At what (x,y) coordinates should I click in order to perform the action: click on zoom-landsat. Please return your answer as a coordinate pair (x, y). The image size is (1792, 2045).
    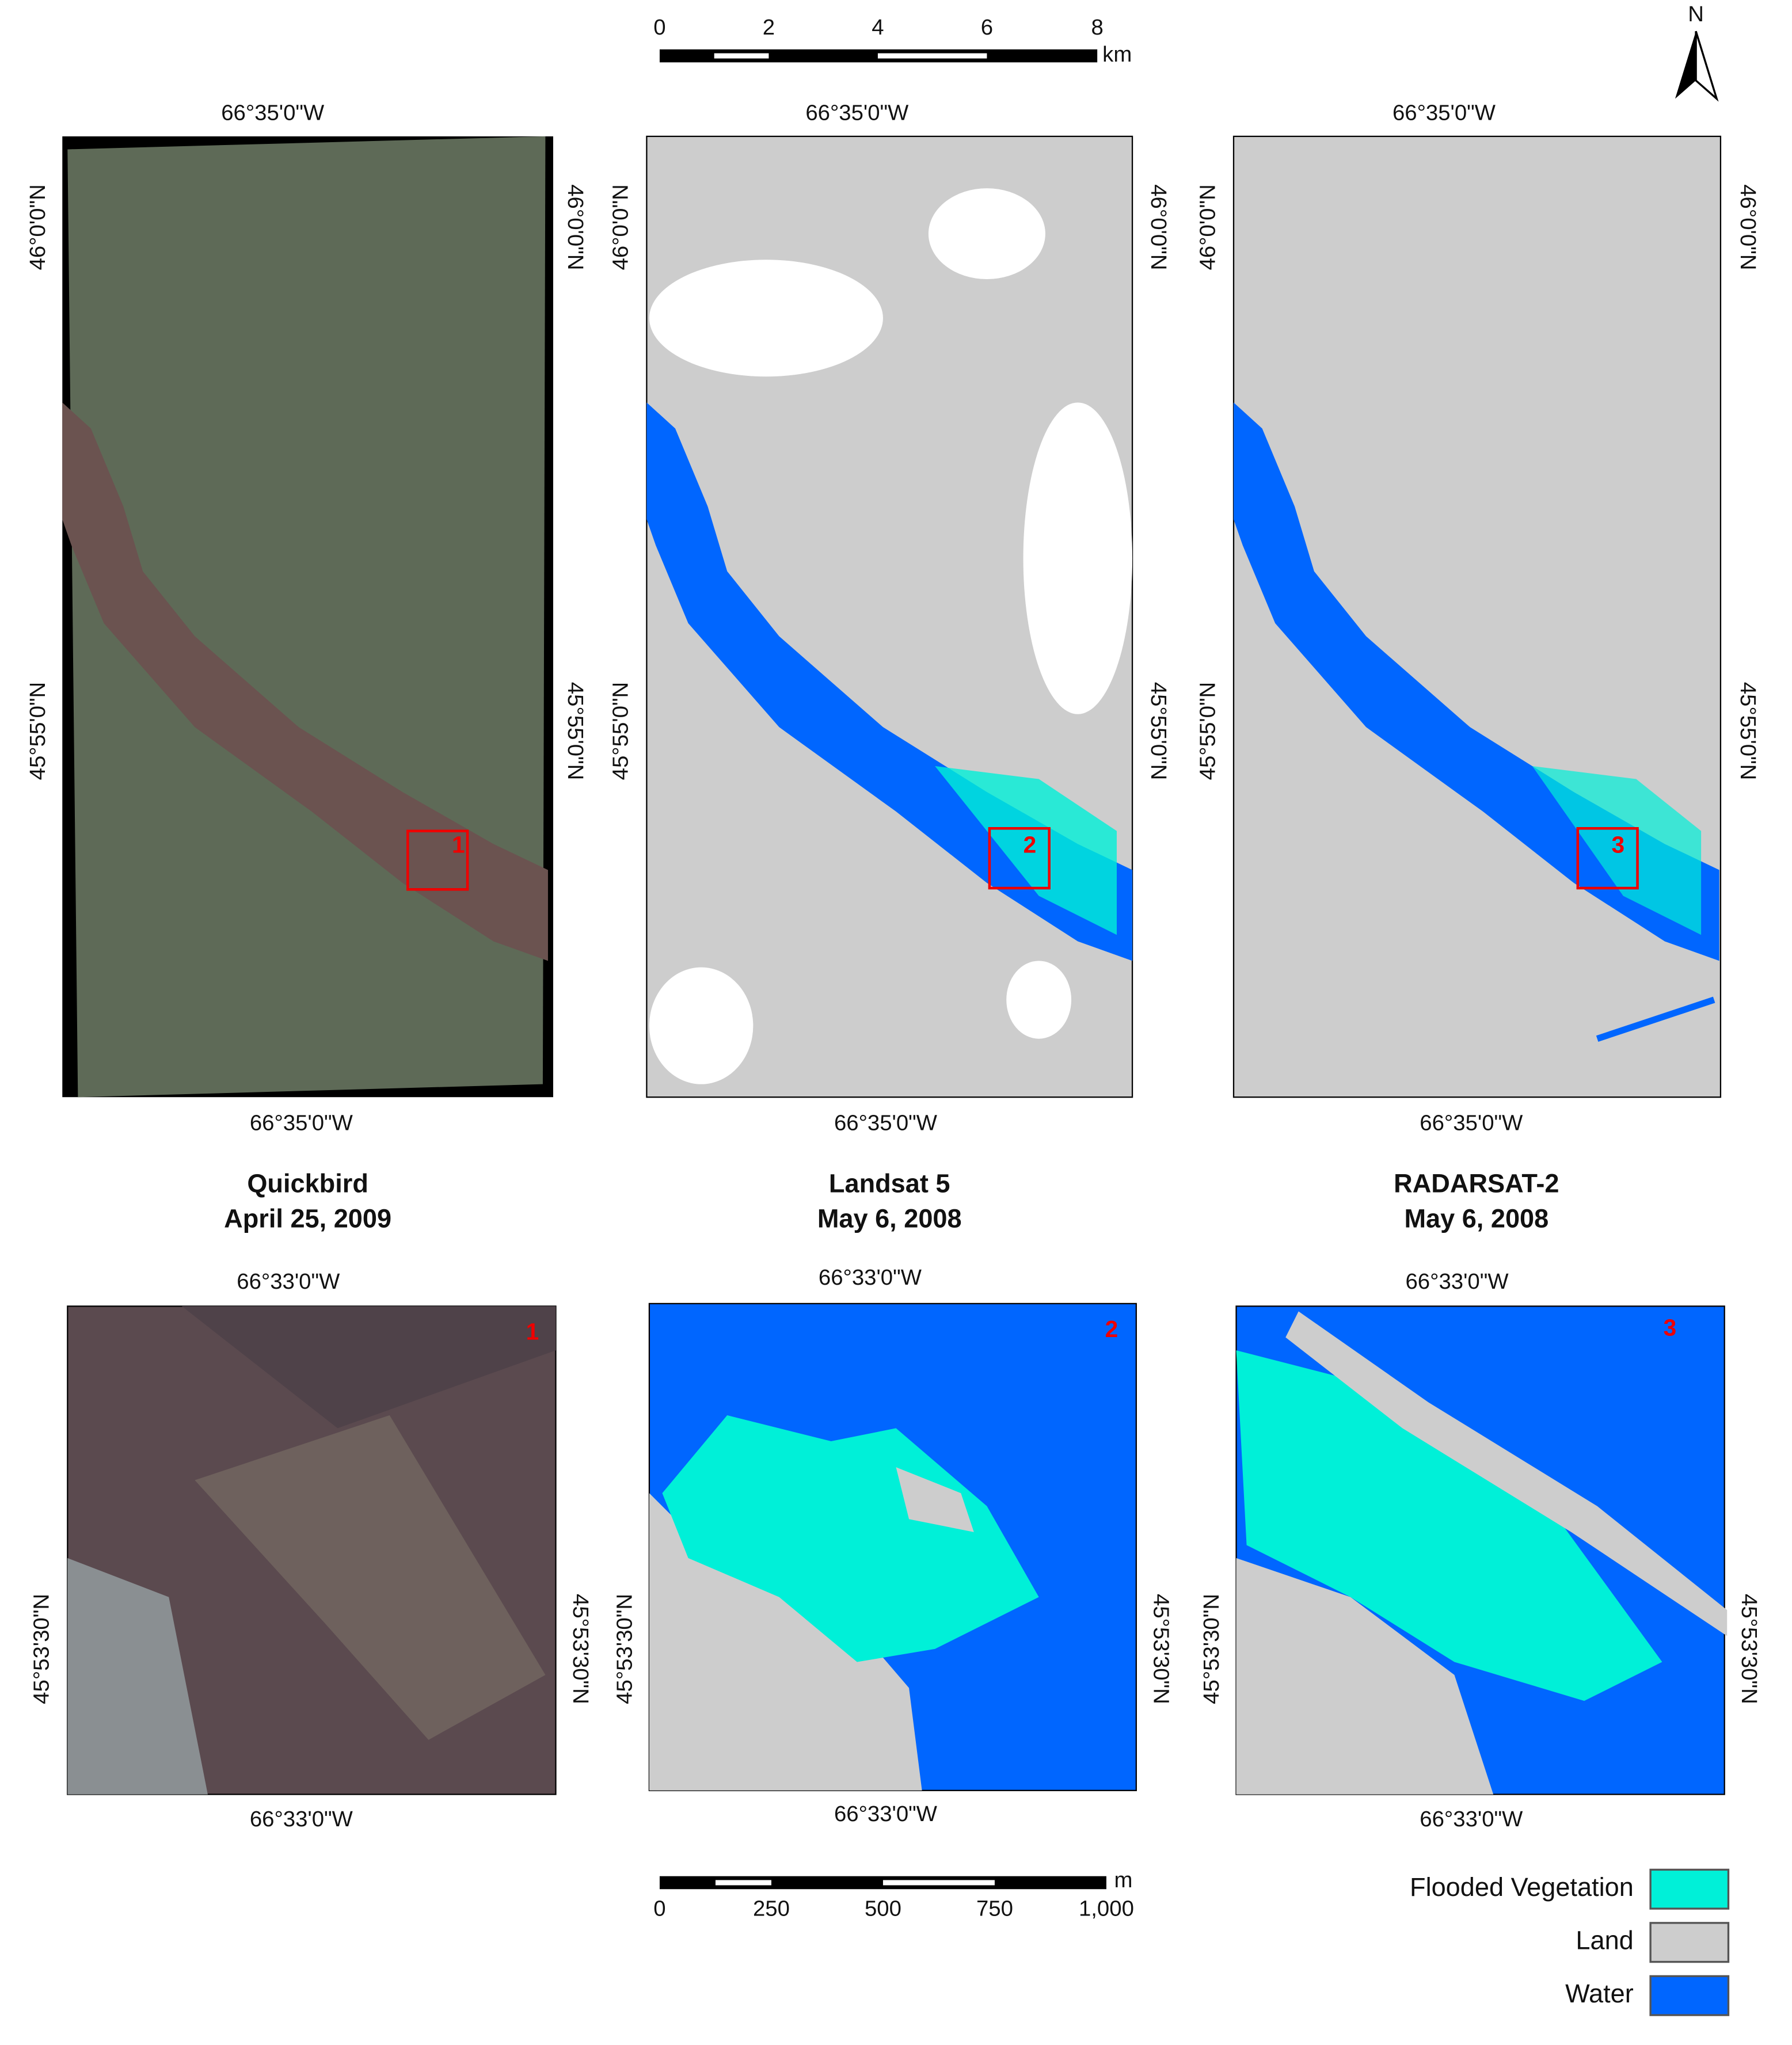
    Looking at the image, I should click on (892, 1547).